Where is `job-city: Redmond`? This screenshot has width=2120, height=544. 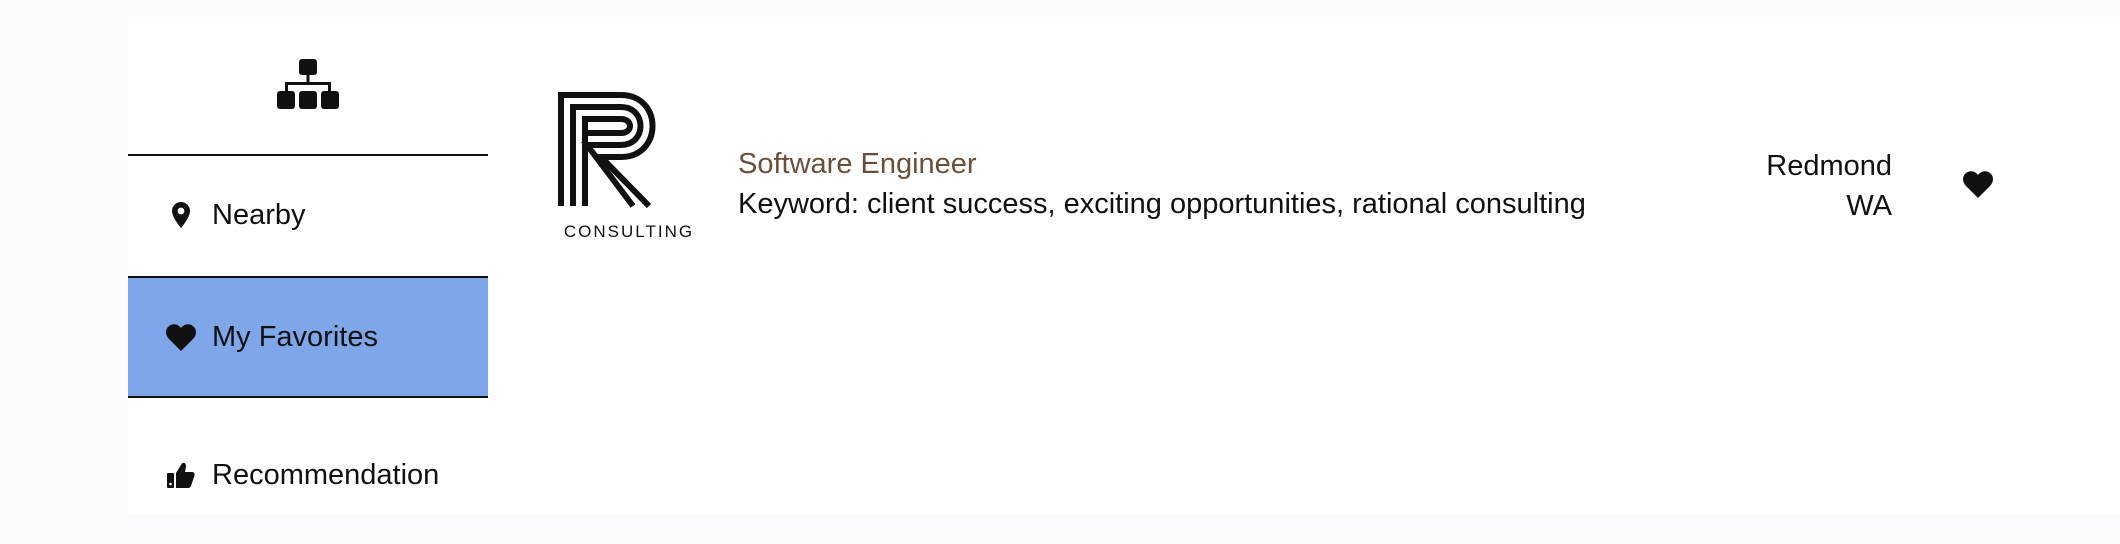
job-city: Redmond is located at coordinates (1829, 166).